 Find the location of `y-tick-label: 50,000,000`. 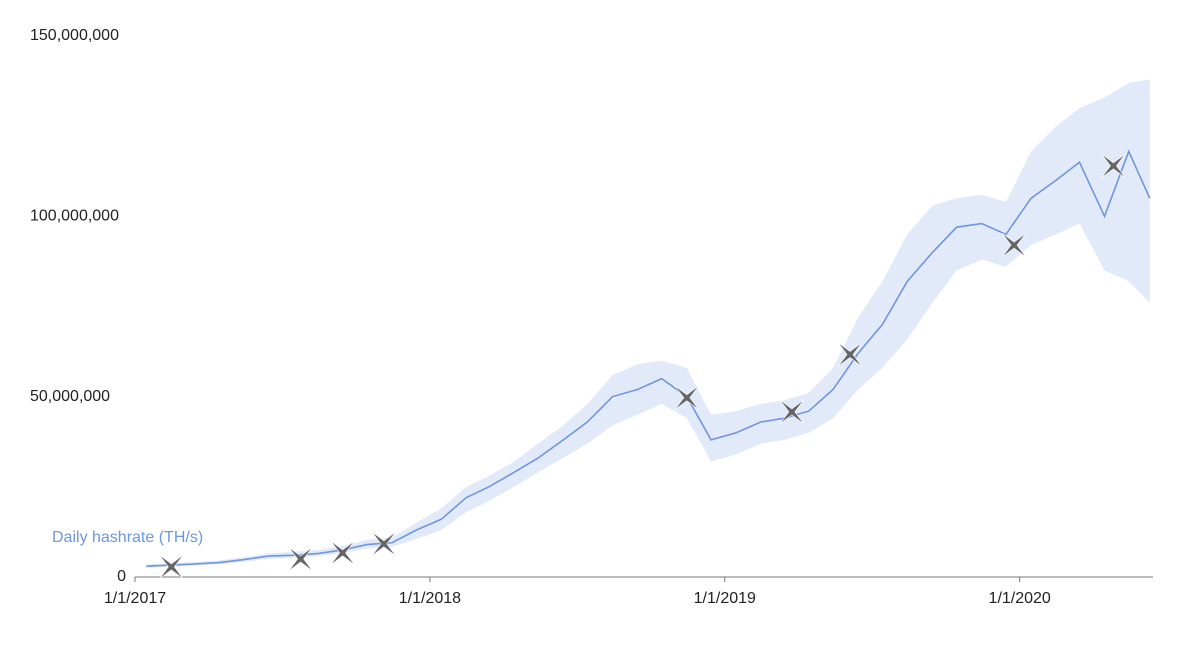

y-tick-label: 50,000,000 is located at coordinates (70, 396).